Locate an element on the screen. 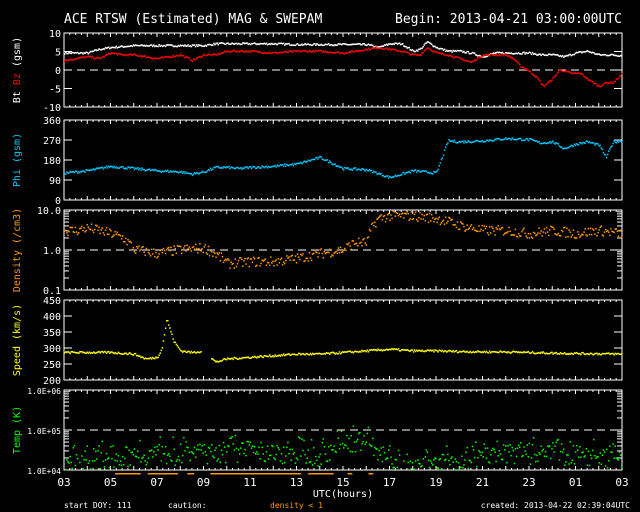  y-axis-label-part: Bt is located at coordinates (17, 94).